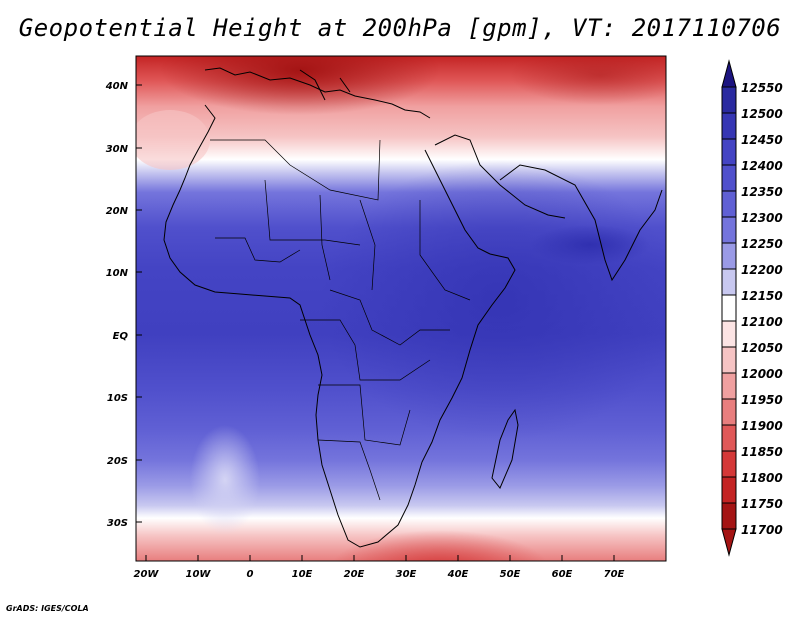  I want to click on lat-label-40n: 40N, so click(117, 86).